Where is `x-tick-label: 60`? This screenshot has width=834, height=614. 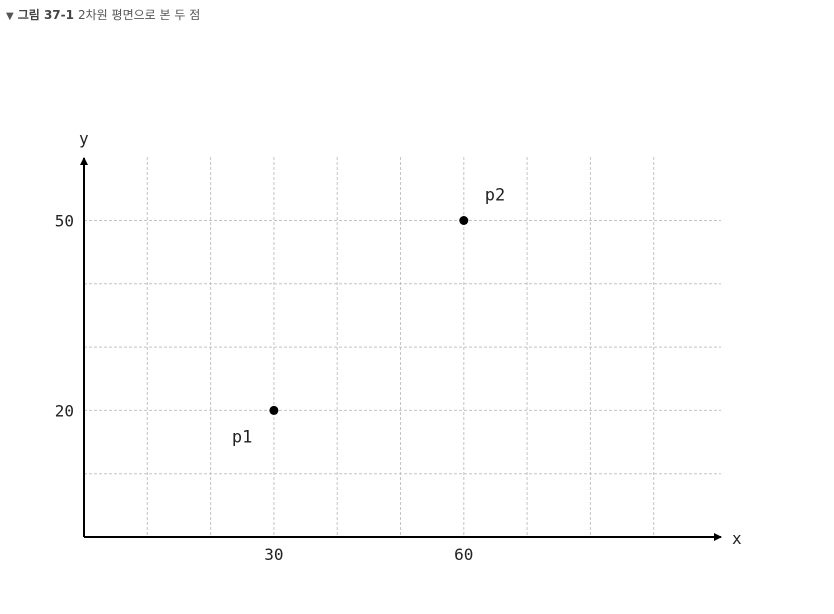
x-tick-label: 60 is located at coordinates (463, 554).